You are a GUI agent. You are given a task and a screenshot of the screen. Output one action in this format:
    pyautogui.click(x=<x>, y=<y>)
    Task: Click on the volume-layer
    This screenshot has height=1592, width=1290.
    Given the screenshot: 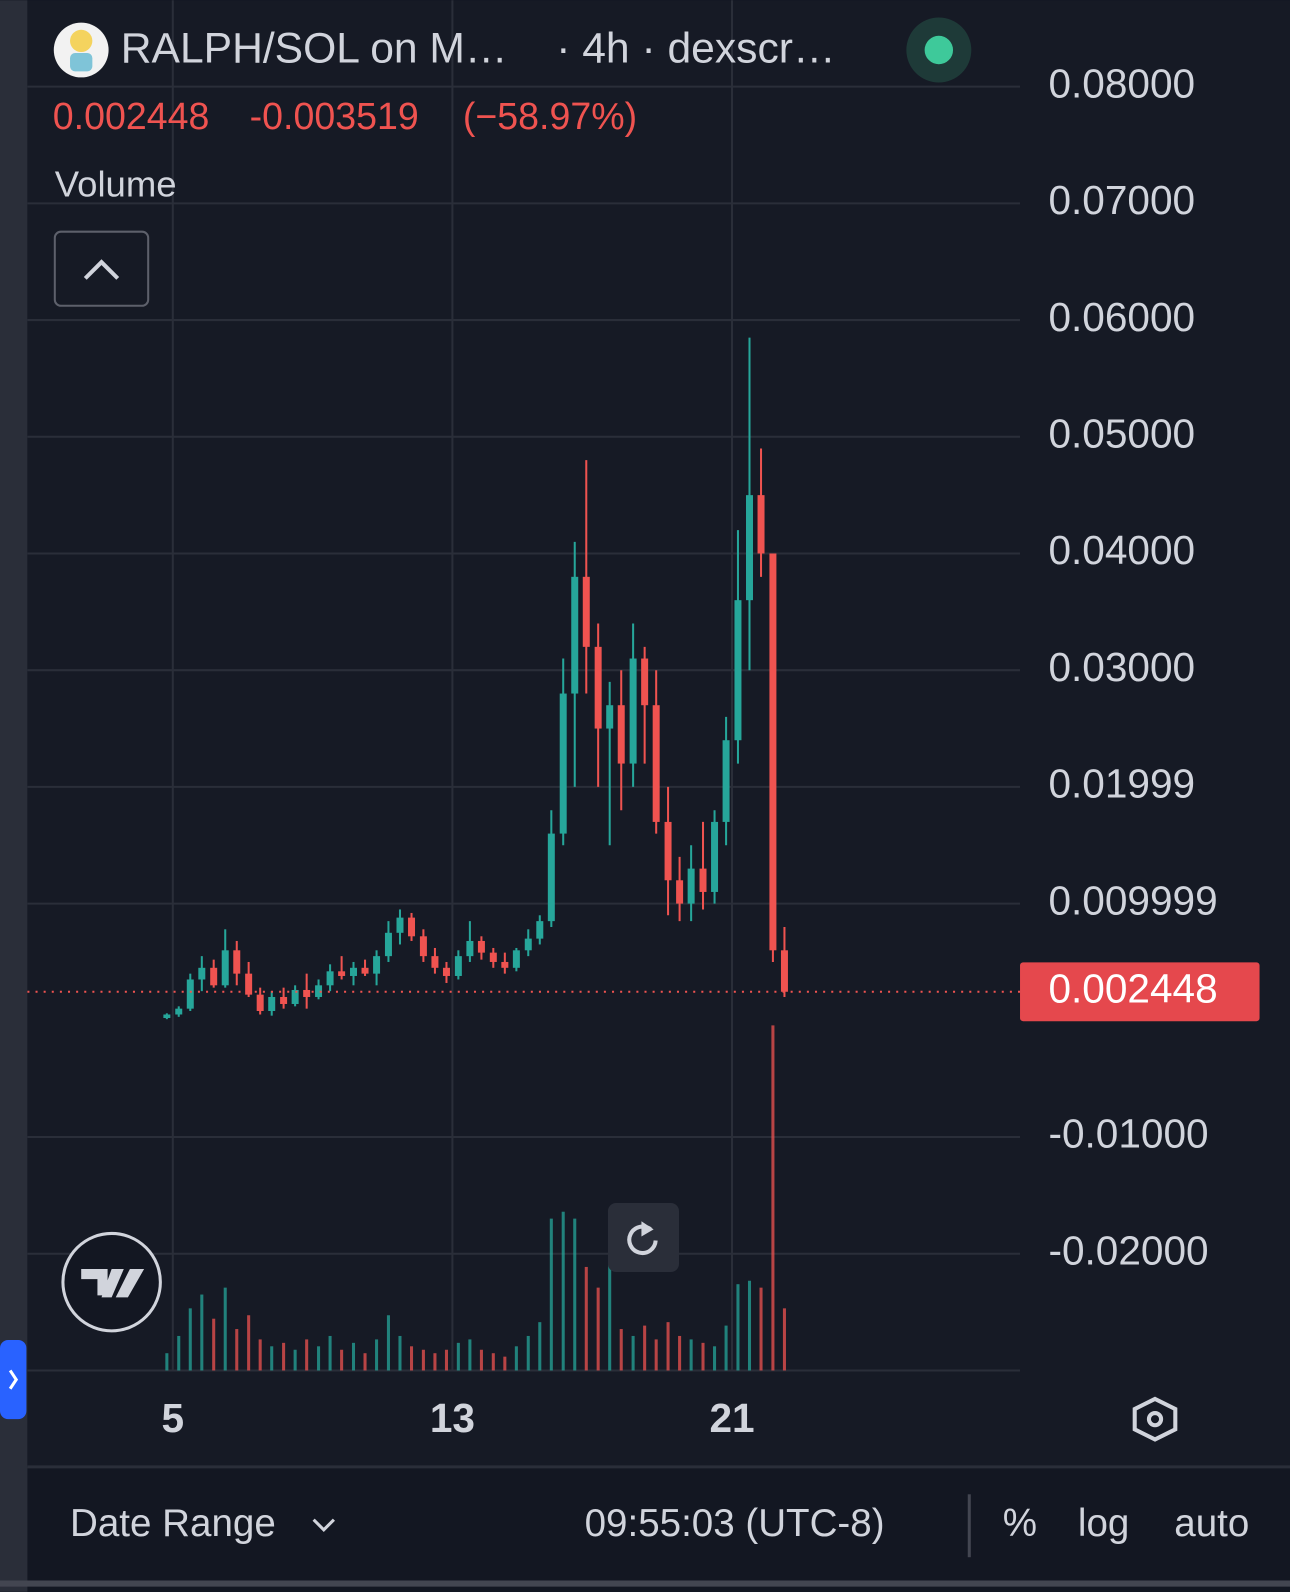 What is the action you would take?
    pyautogui.click(x=475, y=1198)
    